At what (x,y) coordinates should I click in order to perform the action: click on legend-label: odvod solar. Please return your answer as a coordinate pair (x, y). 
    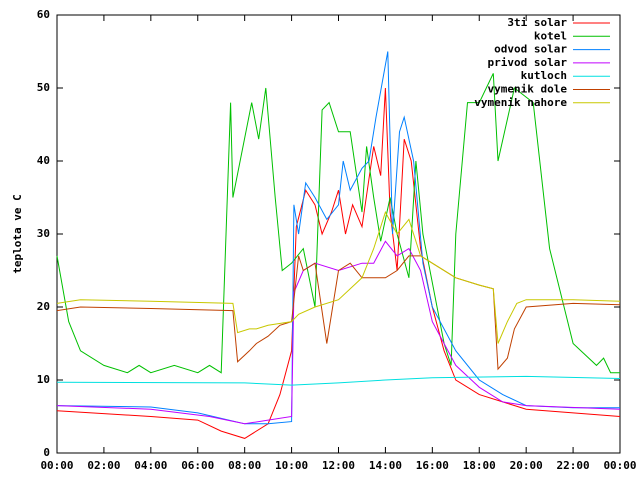
    Looking at the image, I should click on (530, 49).